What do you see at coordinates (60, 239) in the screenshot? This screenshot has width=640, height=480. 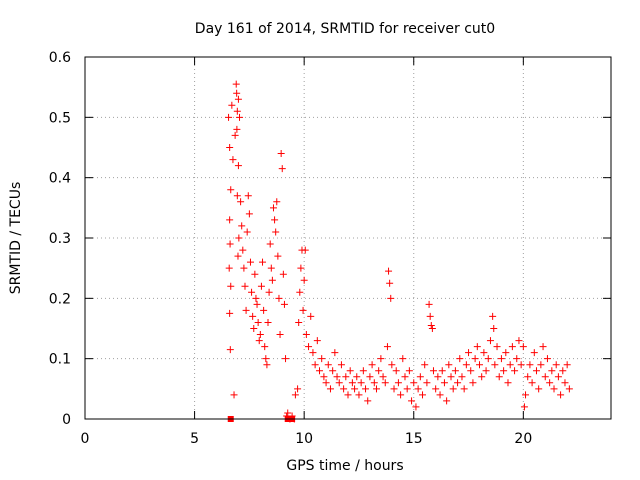 I see `y-tick-label: 0.3` at bounding box center [60, 239].